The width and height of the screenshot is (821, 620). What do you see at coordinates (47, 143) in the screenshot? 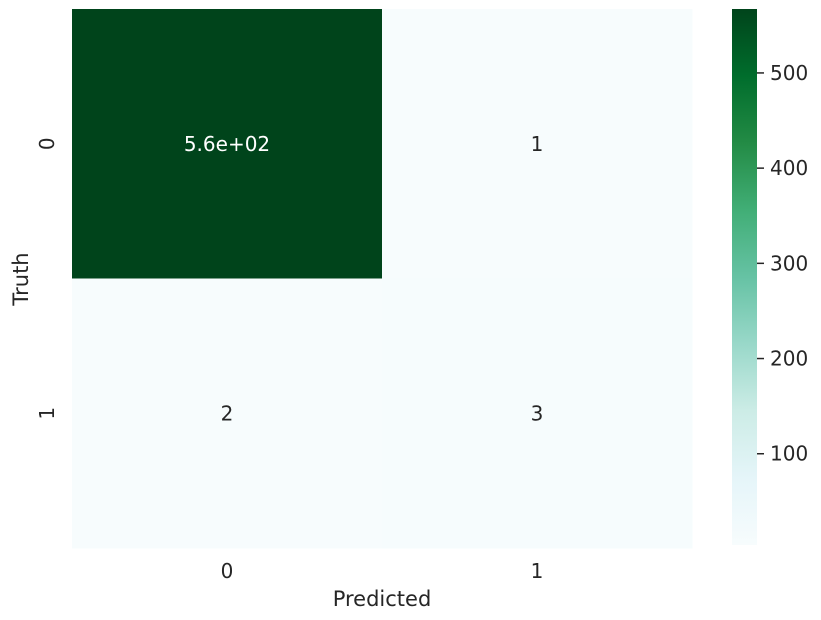
I see `y-tick-label: 0` at bounding box center [47, 143].